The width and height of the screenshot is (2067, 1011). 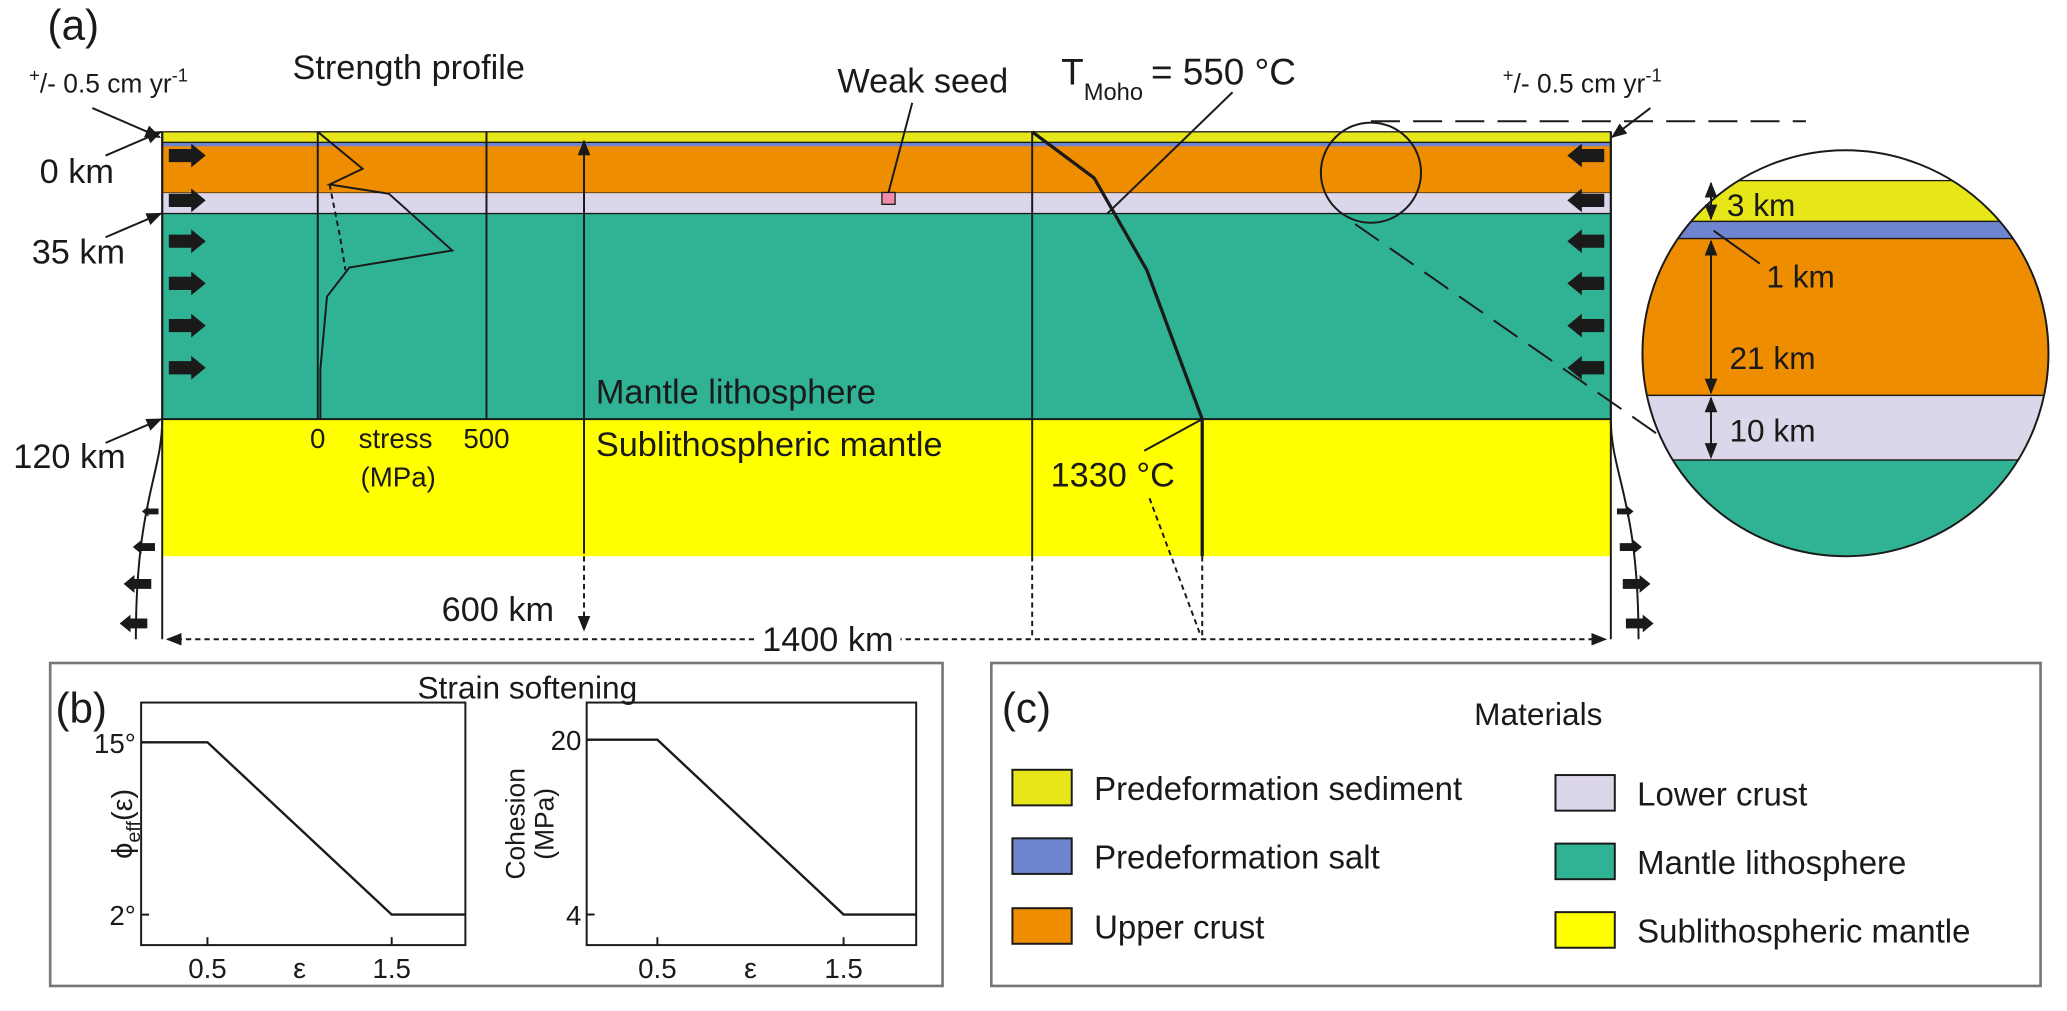 I want to click on legend-label: Sublithospheric mantle, so click(x=1803, y=930).